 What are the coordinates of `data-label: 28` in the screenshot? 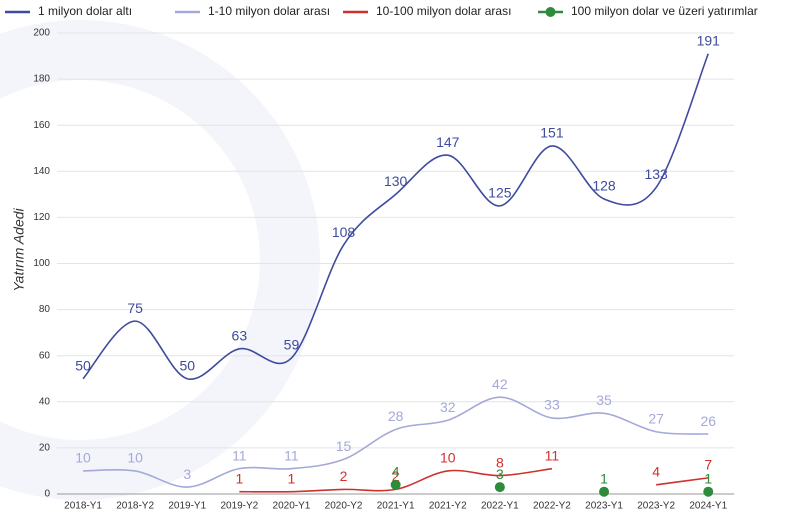 It's located at (396, 416).